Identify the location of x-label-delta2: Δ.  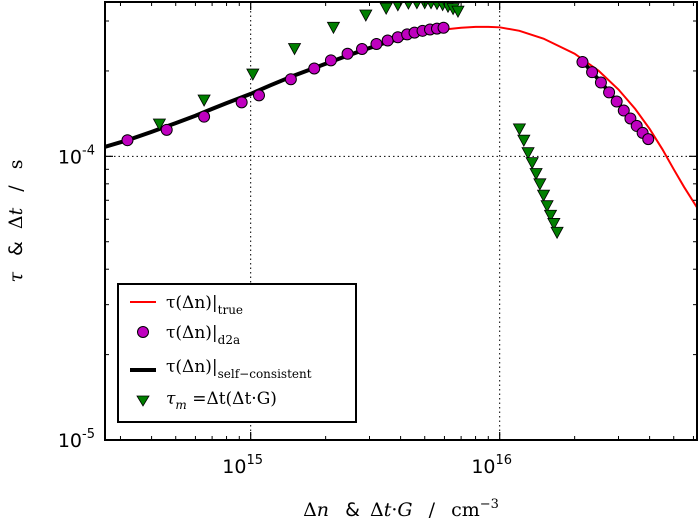
(377, 510).